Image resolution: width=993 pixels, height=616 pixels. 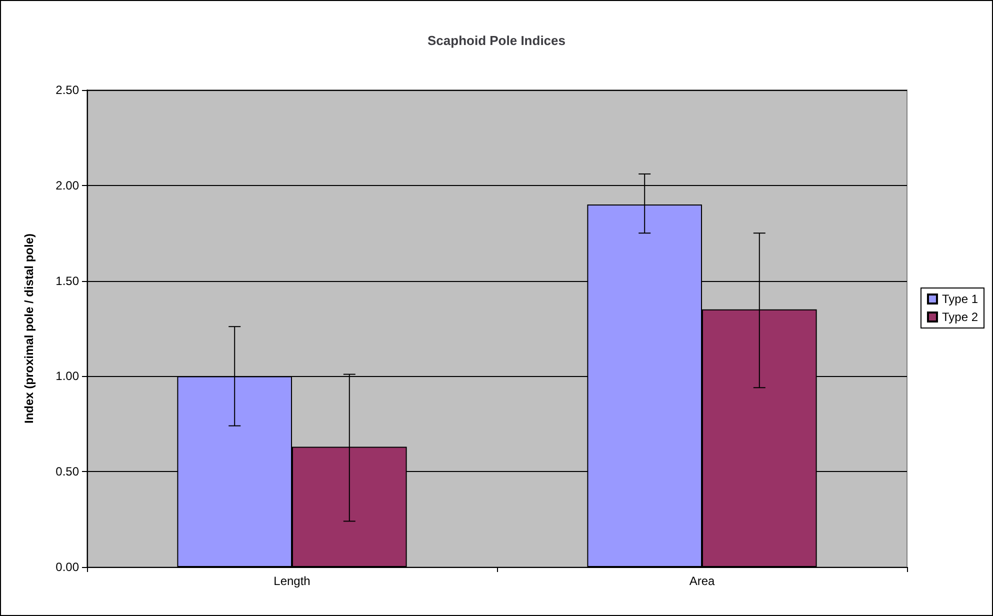 What do you see at coordinates (68, 471) in the screenshot?
I see `y-tick-label: 0.50` at bounding box center [68, 471].